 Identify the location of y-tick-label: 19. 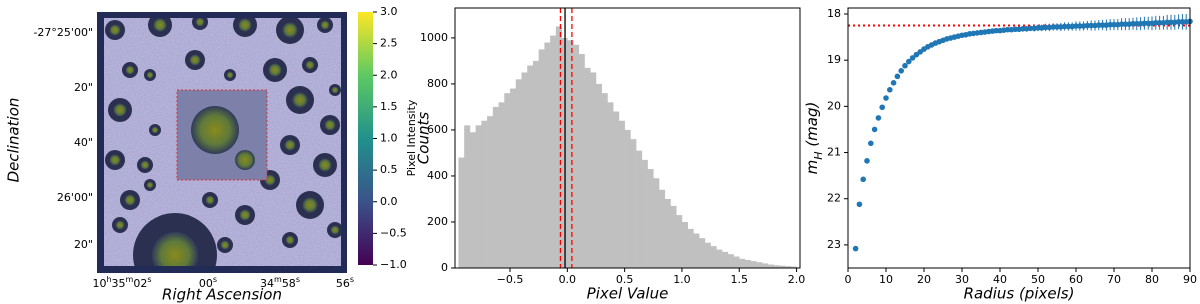
(834, 59).